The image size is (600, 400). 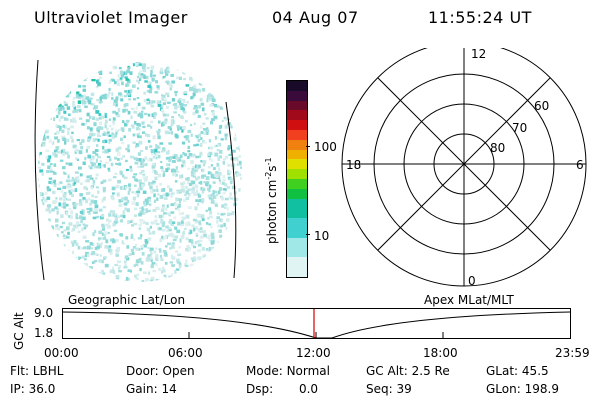 What do you see at coordinates (297, 115) in the screenshot?
I see `colorbar-segment` at bounding box center [297, 115].